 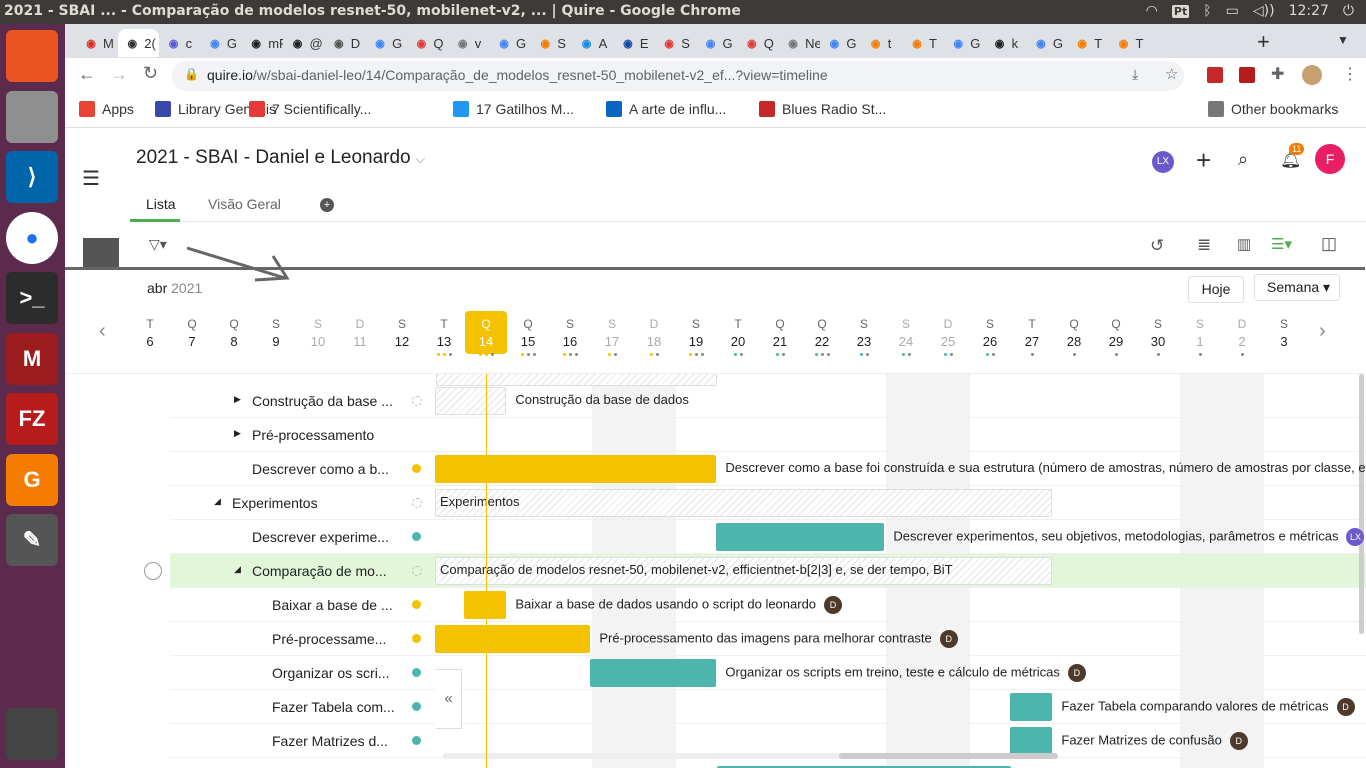 I want to click on volume-icon: ◁)), so click(x=1263, y=11).